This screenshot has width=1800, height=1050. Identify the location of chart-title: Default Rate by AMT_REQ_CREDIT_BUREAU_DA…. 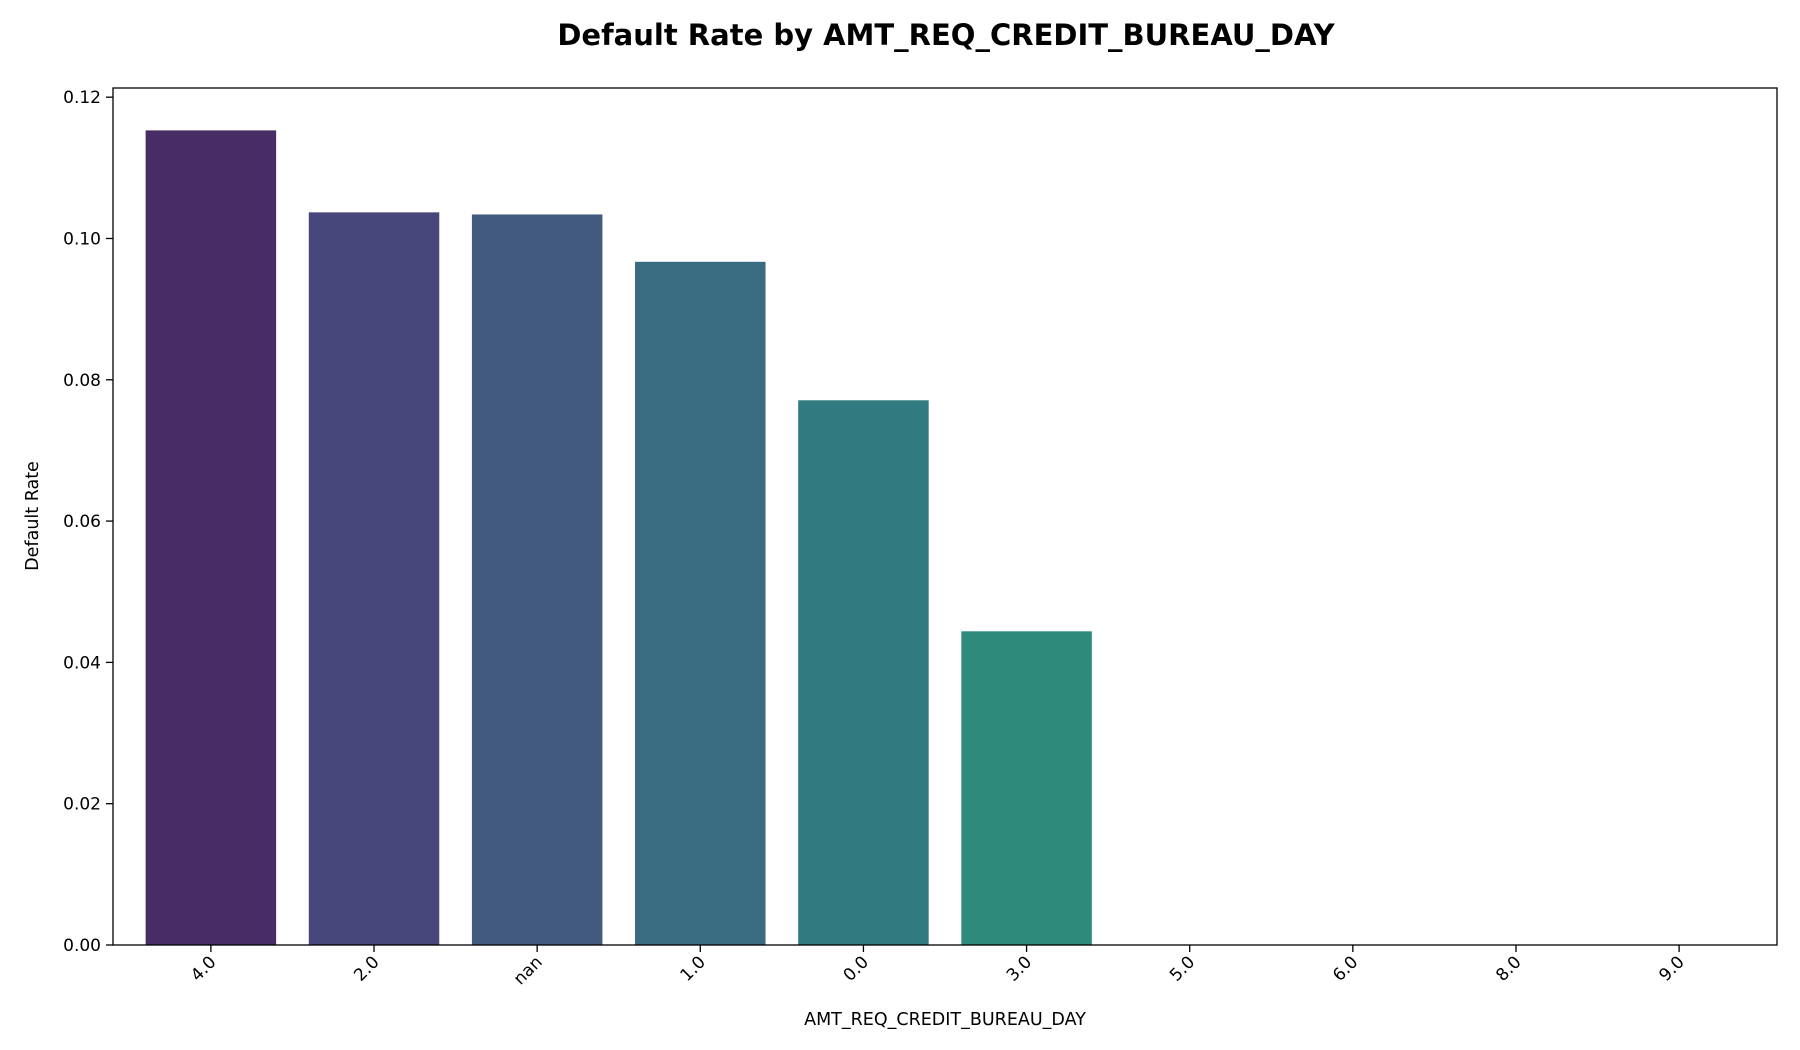
(946, 35).